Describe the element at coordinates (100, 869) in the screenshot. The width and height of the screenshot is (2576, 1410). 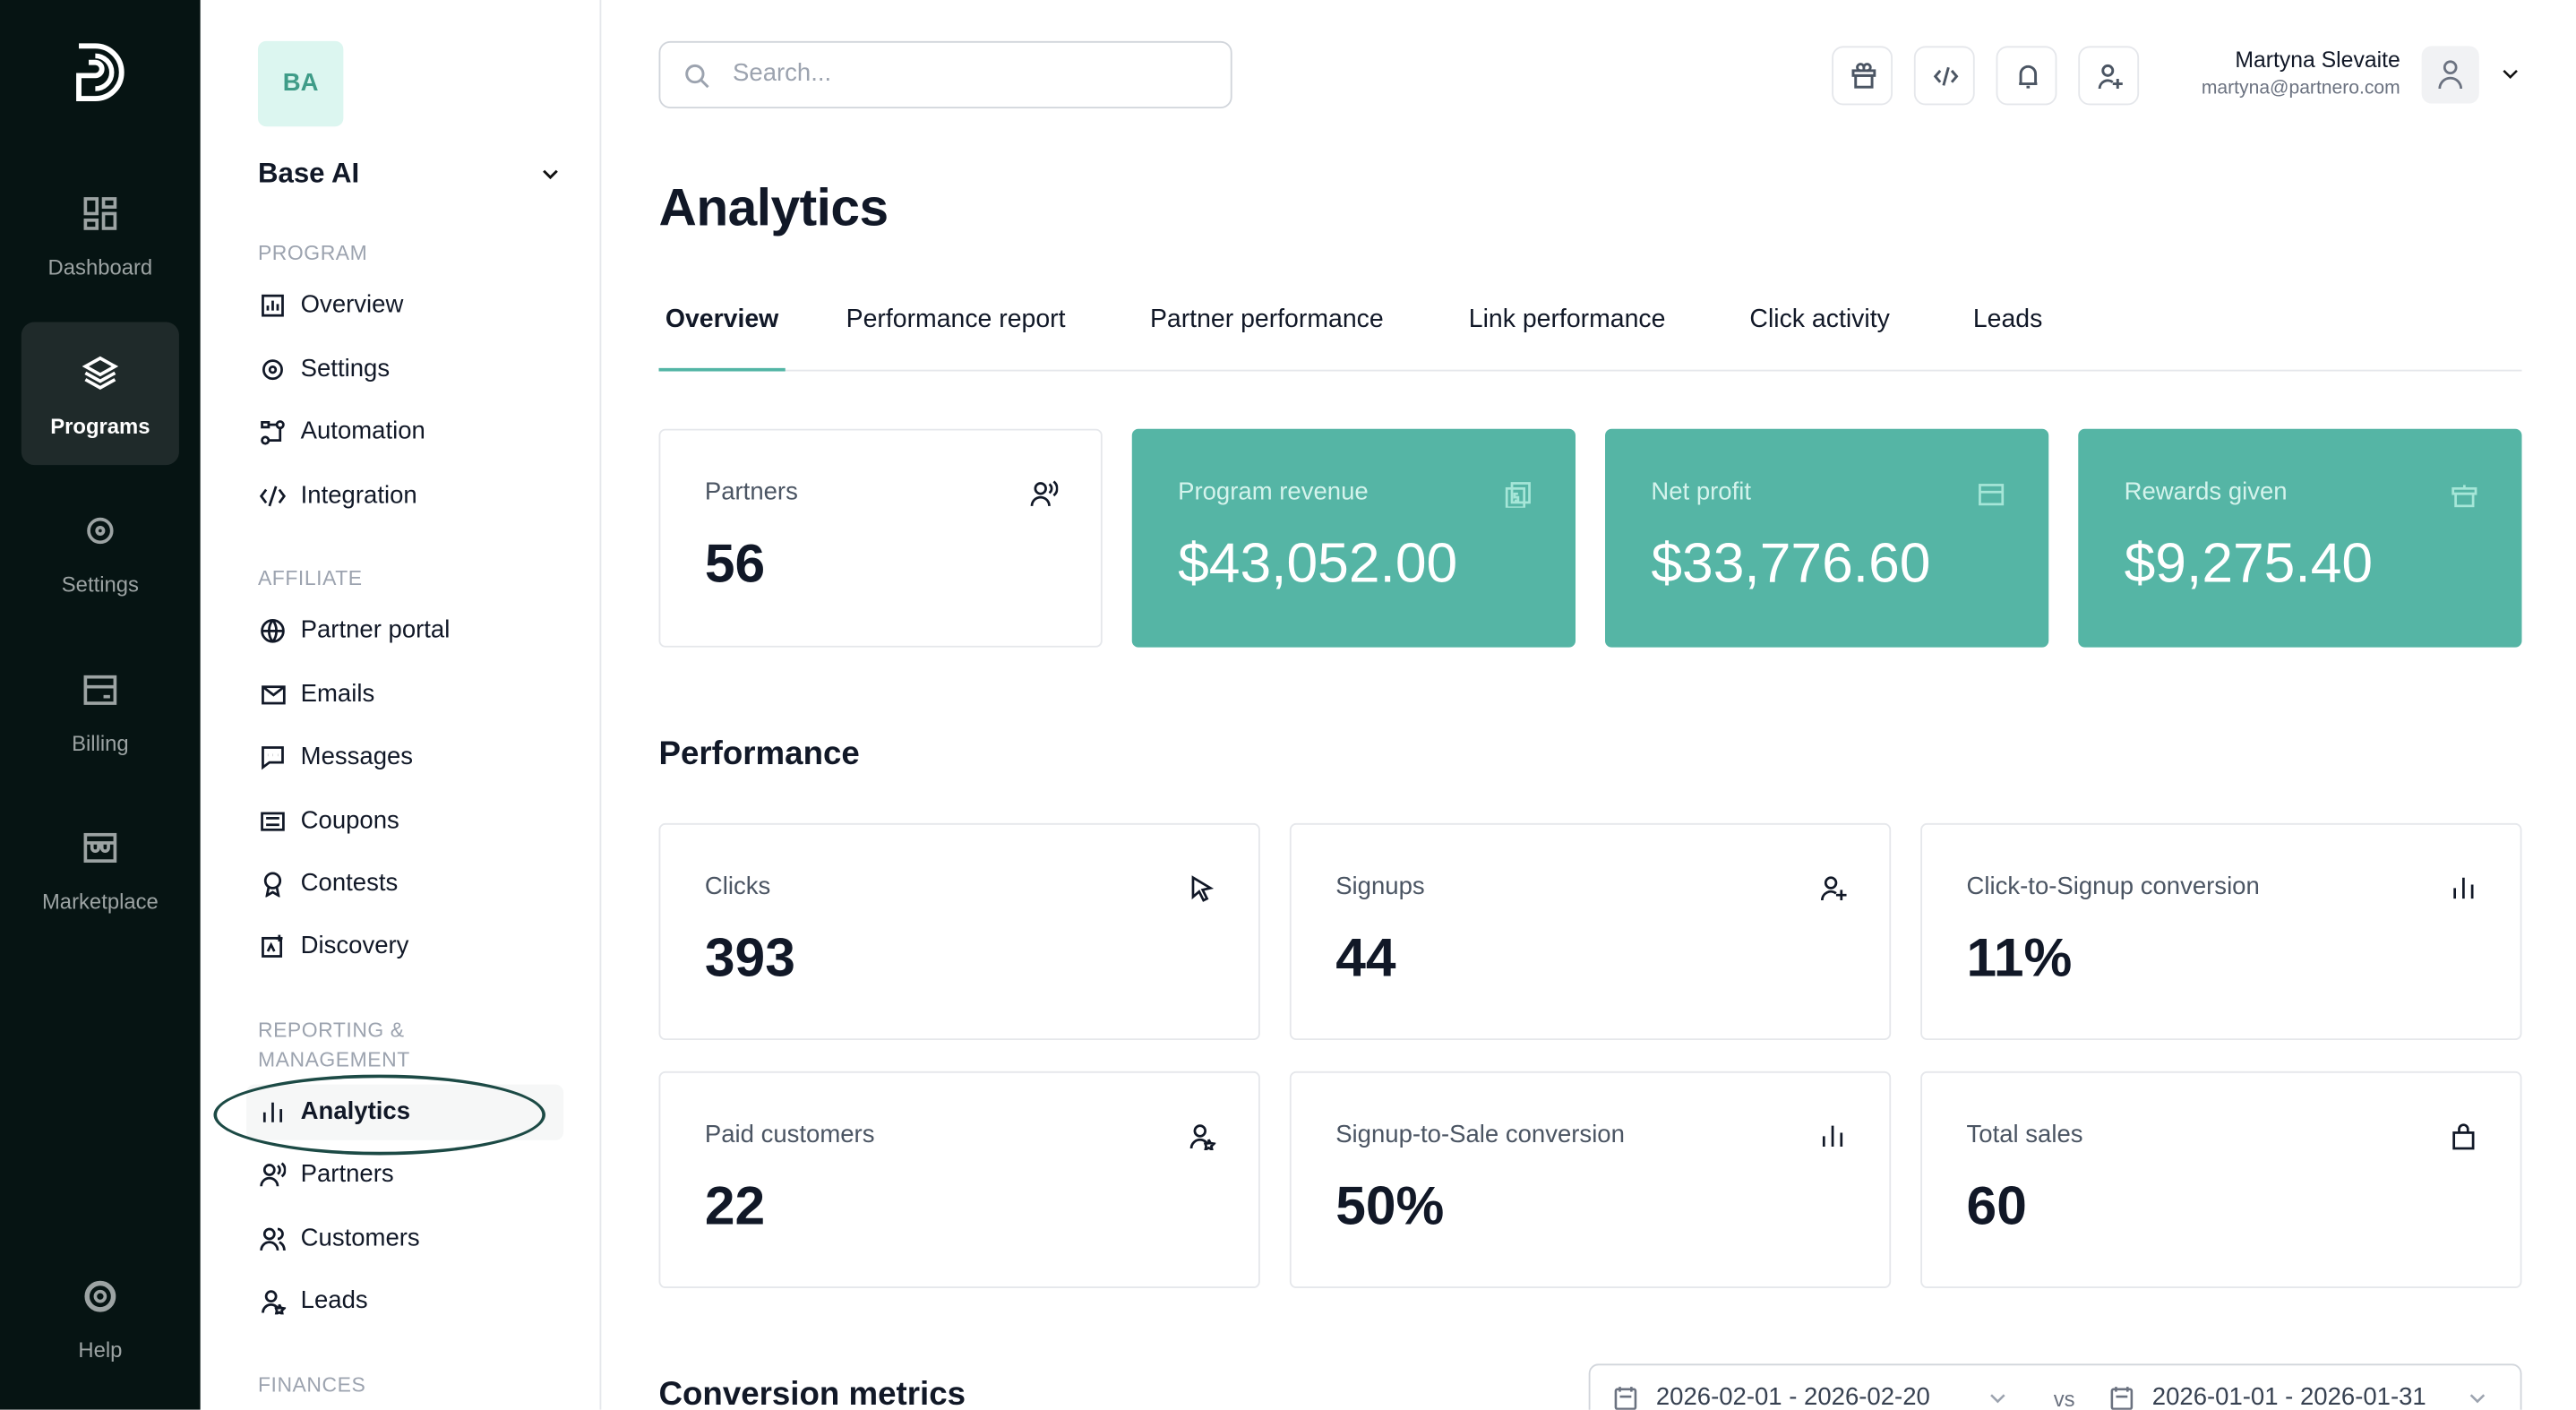
I see `rail-marketplace: Marketplace` at that location.